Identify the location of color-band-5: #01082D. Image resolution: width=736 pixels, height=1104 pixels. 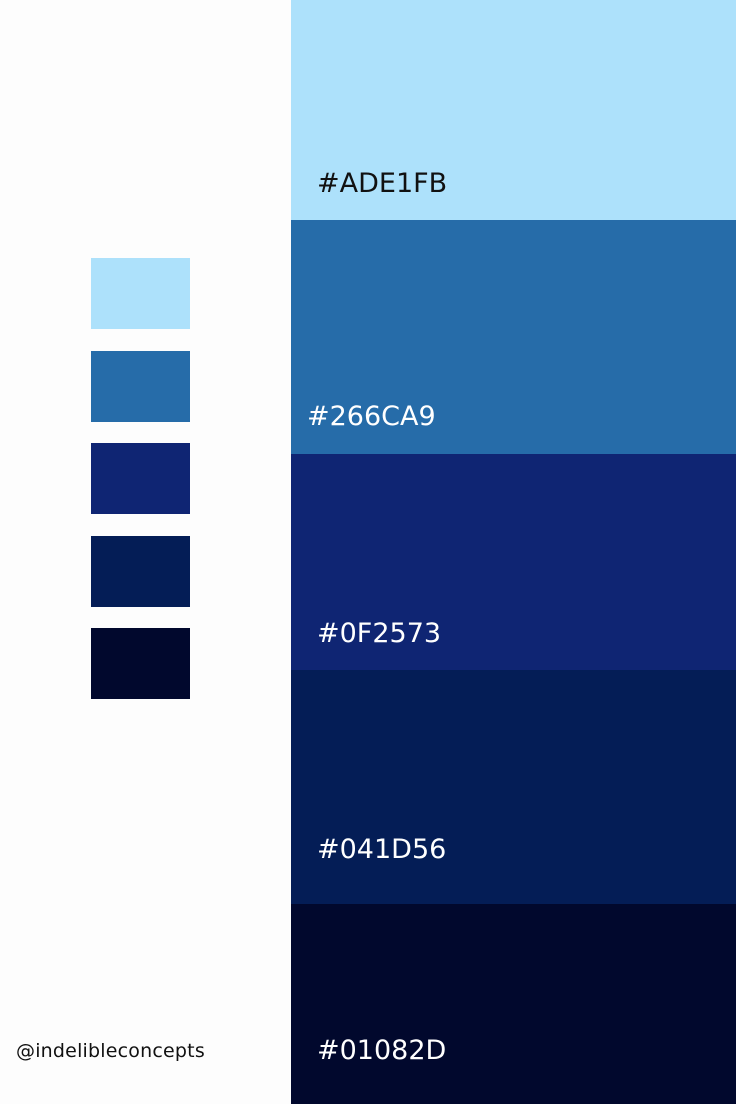
(513, 1004).